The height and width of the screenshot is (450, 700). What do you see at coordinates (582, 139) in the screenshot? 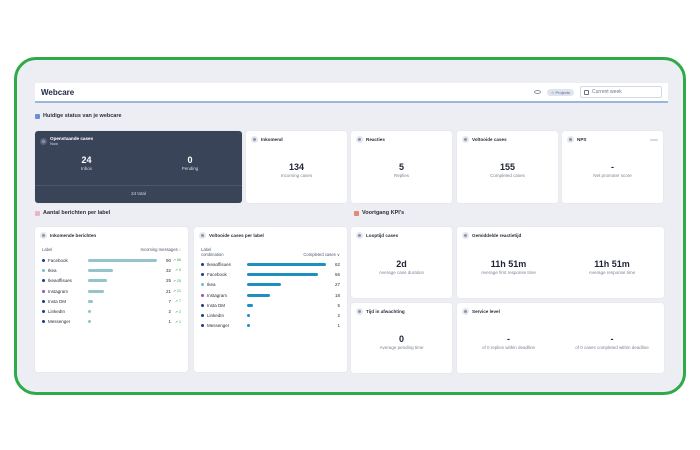
I see `card-title: NPS` at bounding box center [582, 139].